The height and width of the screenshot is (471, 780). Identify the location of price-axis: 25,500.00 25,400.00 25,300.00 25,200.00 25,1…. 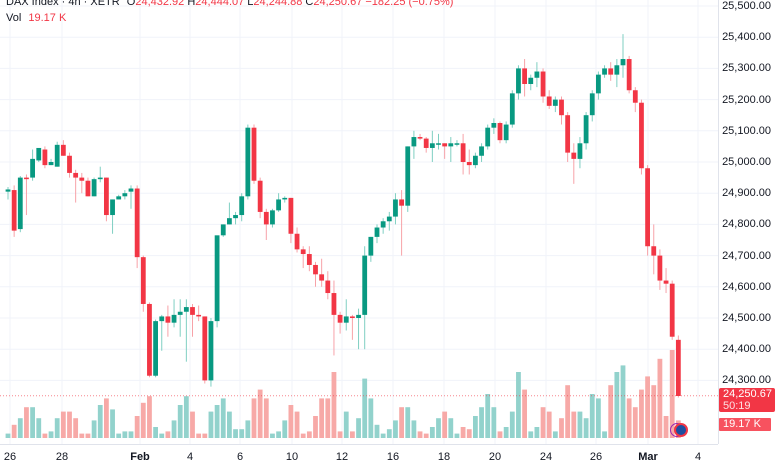
(749, 222).